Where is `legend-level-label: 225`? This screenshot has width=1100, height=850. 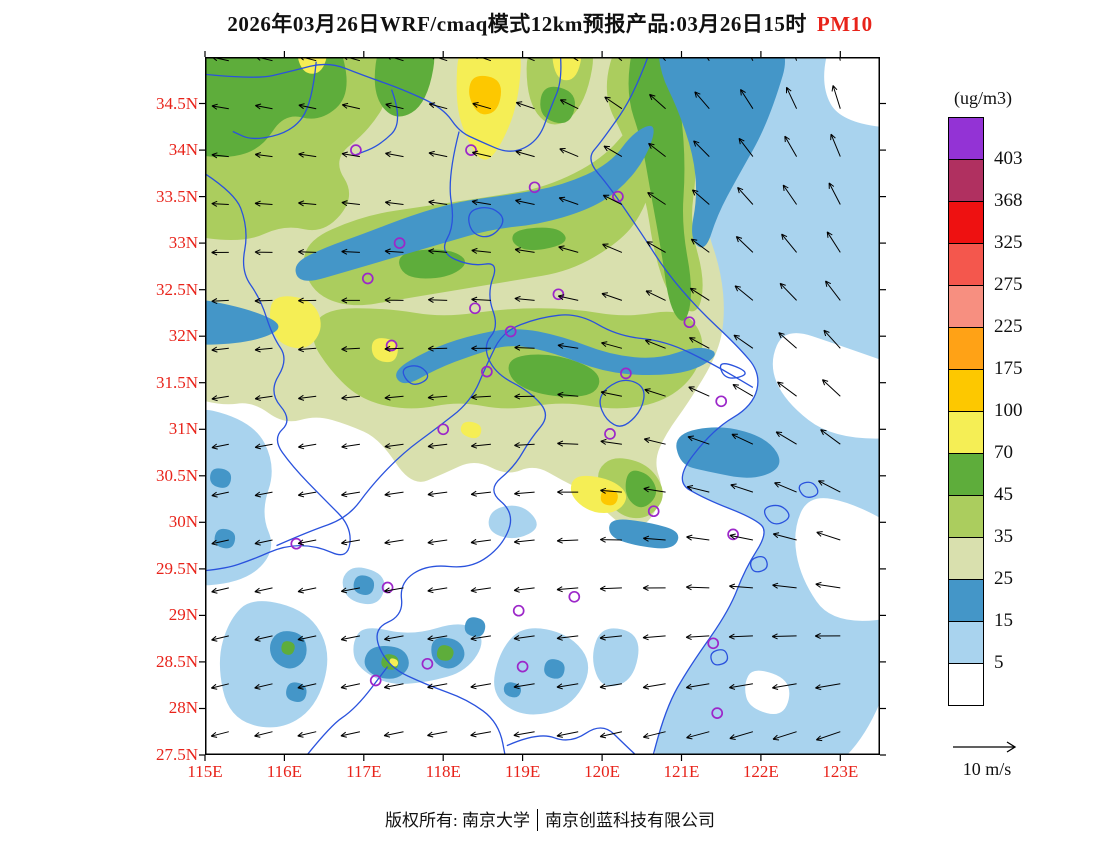 legend-level-label: 225 is located at coordinates (1008, 326).